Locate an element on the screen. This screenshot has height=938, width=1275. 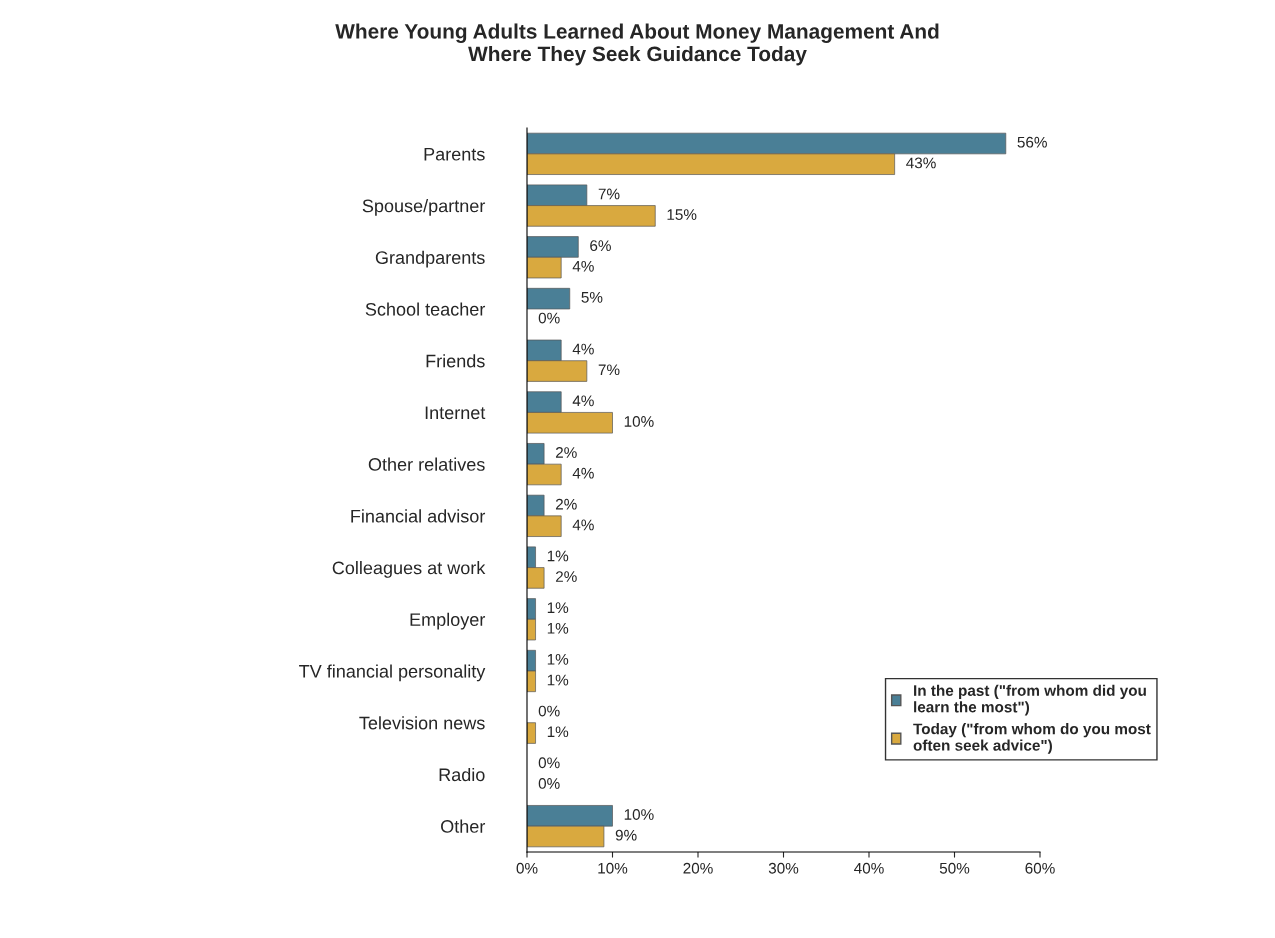
legend-label: Today ("from whom do you most often seek advice") is located at coordinates (1032, 738).